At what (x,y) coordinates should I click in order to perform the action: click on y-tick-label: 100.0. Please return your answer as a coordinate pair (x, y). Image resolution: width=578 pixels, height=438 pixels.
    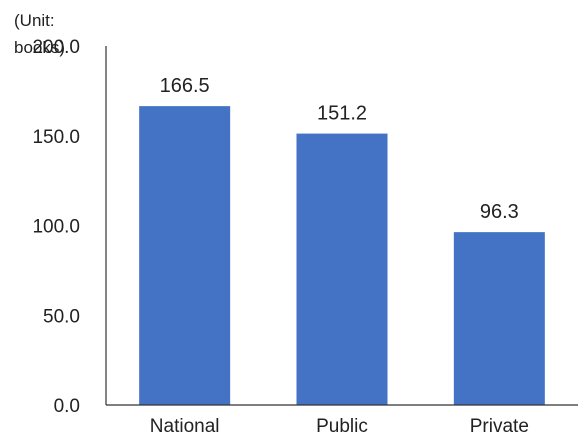
    Looking at the image, I should click on (56, 227).